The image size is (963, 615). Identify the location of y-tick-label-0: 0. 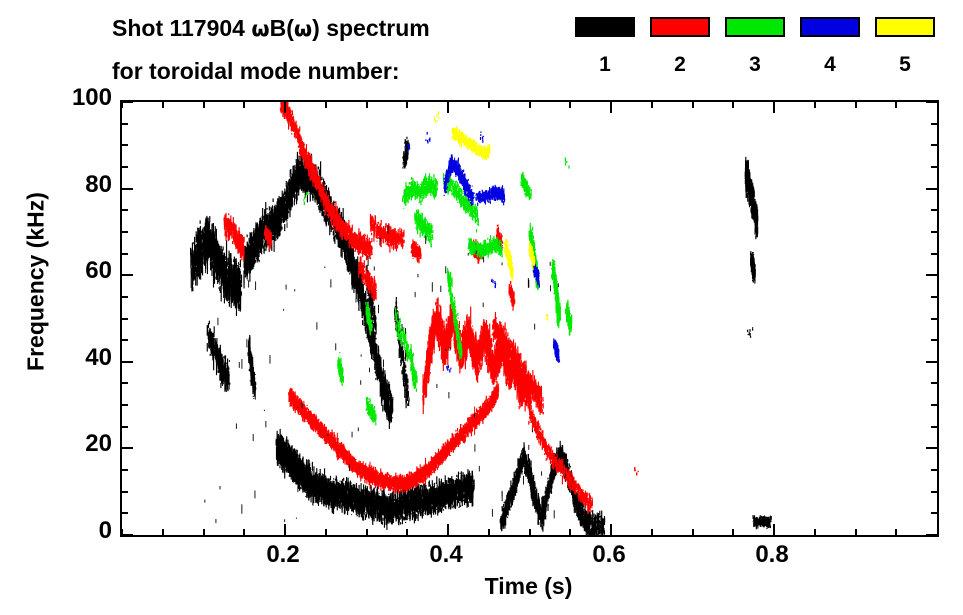
(105, 530).